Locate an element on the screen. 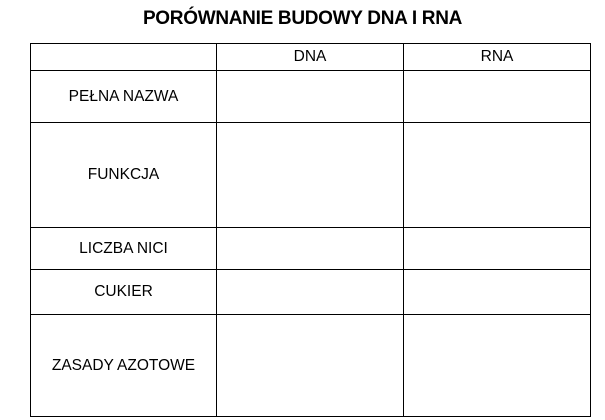 The height and width of the screenshot is (420, 605). table-row: CUKIER is located at coordinates (310, 292).